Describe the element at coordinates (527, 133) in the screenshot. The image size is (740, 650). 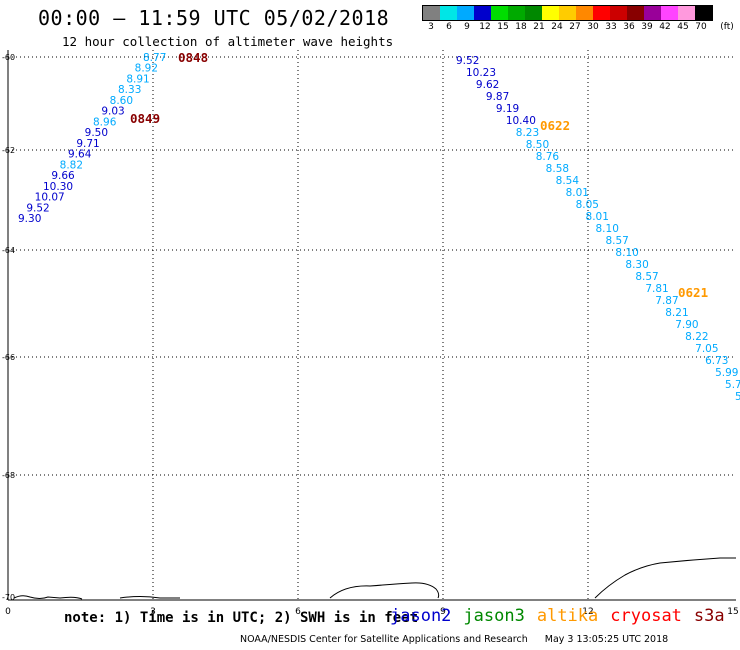
I see `wave-height-value: 8.23` at that location.